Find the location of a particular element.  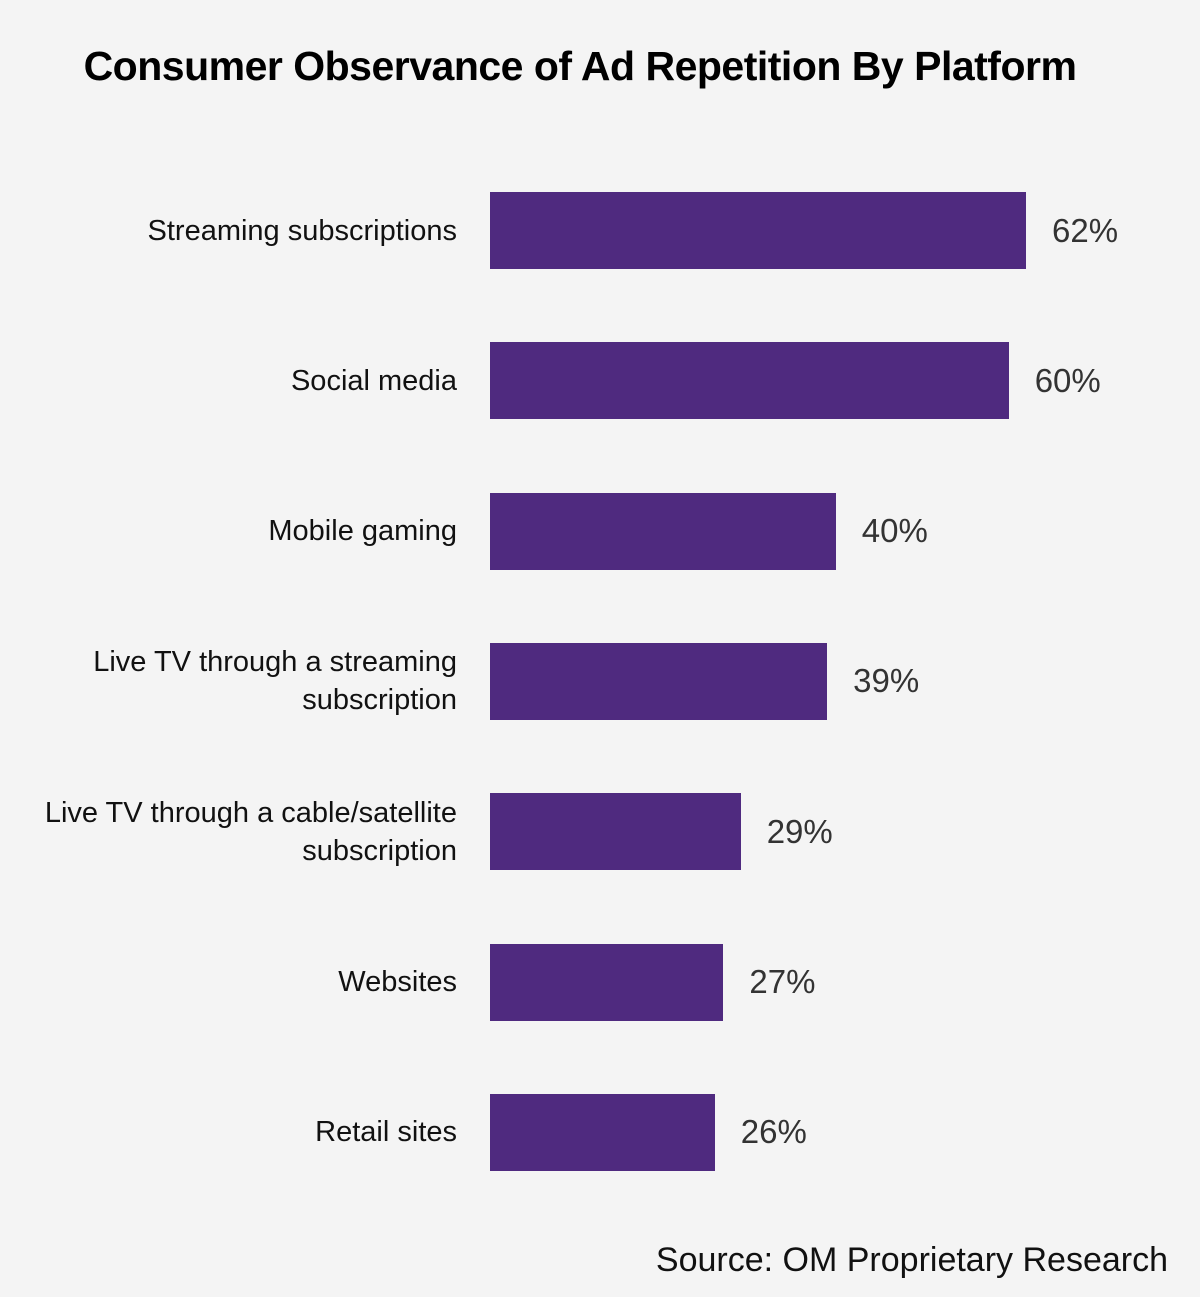

category-label: Streaming subscriptions is located at coordinates (302, 230).